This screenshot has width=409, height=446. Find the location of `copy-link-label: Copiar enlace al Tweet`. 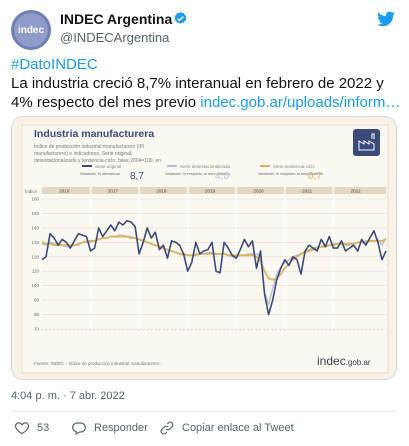

copy-link-label: Copiar enlace al Tweet is located at coordinates (238, 428).